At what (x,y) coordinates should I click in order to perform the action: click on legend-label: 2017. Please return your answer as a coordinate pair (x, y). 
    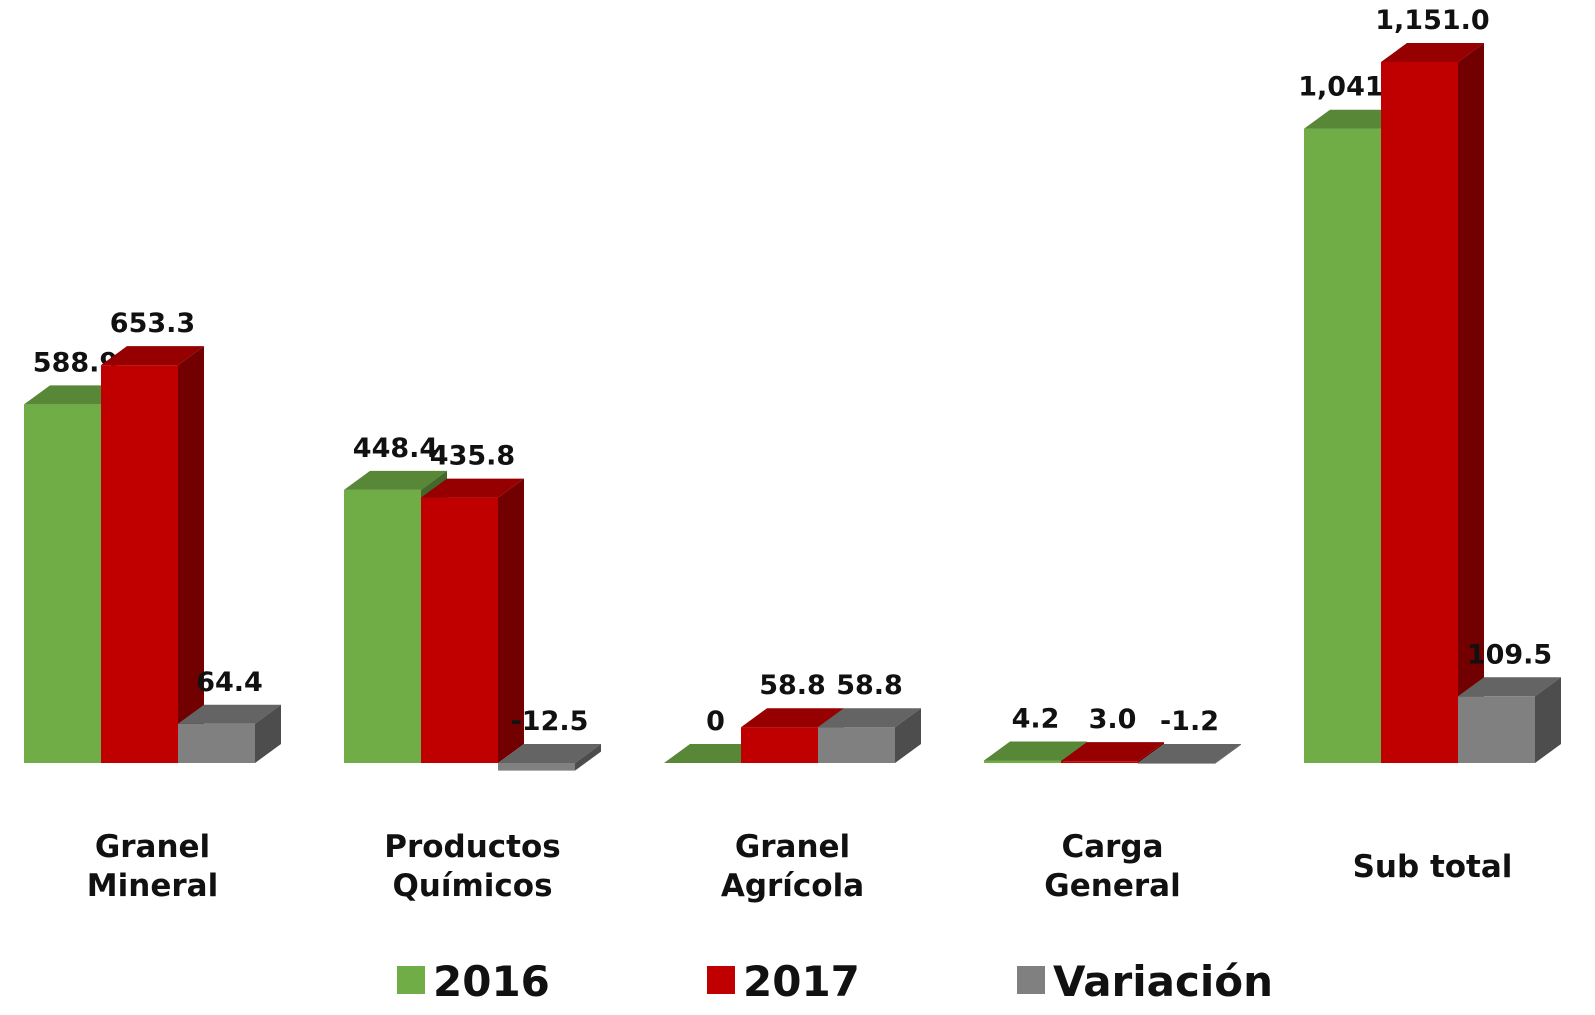
    Looking at the image, I should click on (801, 981).